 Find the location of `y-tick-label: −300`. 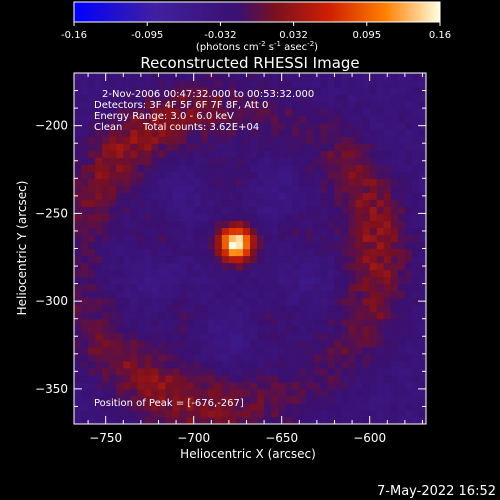

y-tick-label: −300 is located at coordinates (51, 301).